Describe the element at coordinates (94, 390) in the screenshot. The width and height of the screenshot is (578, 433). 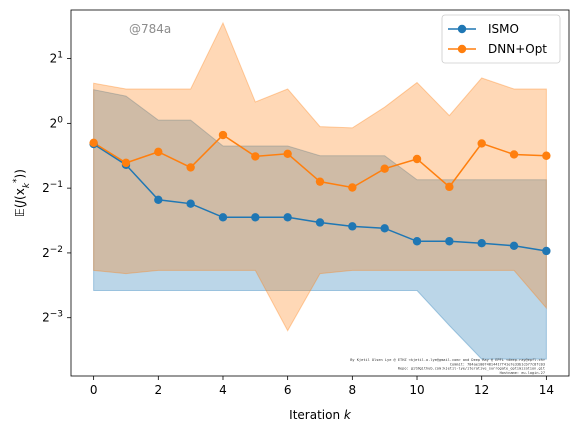
I see `x-tick-label: 0` at that location.